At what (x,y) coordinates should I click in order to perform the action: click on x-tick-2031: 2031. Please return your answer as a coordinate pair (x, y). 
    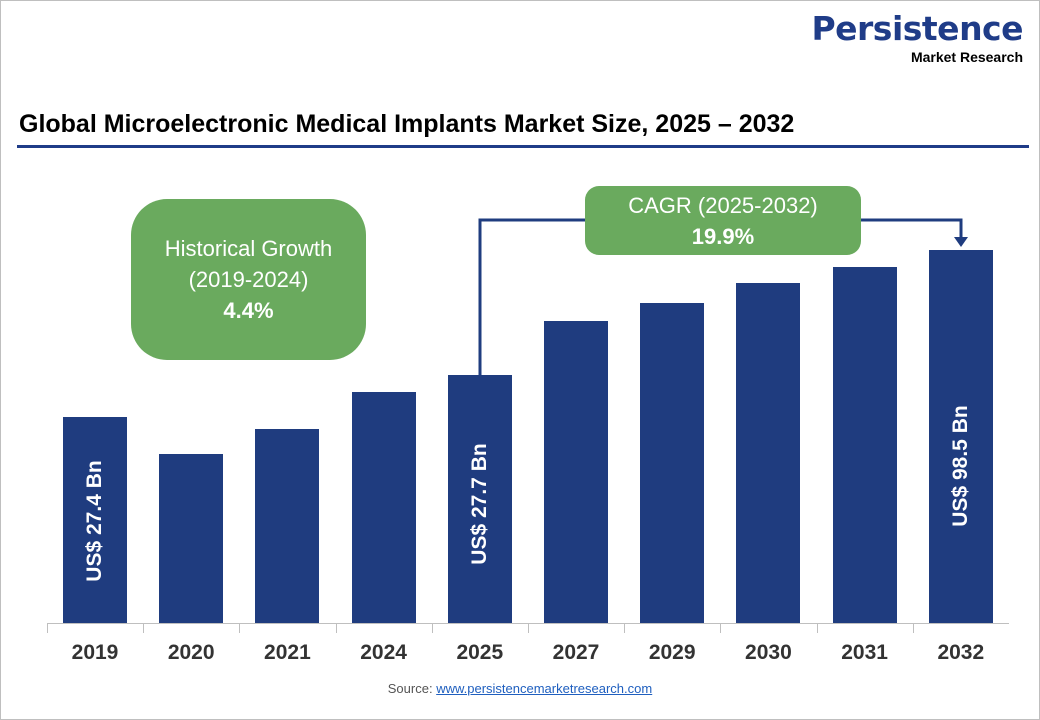
    Looking at the image, I should click on (864, 652).